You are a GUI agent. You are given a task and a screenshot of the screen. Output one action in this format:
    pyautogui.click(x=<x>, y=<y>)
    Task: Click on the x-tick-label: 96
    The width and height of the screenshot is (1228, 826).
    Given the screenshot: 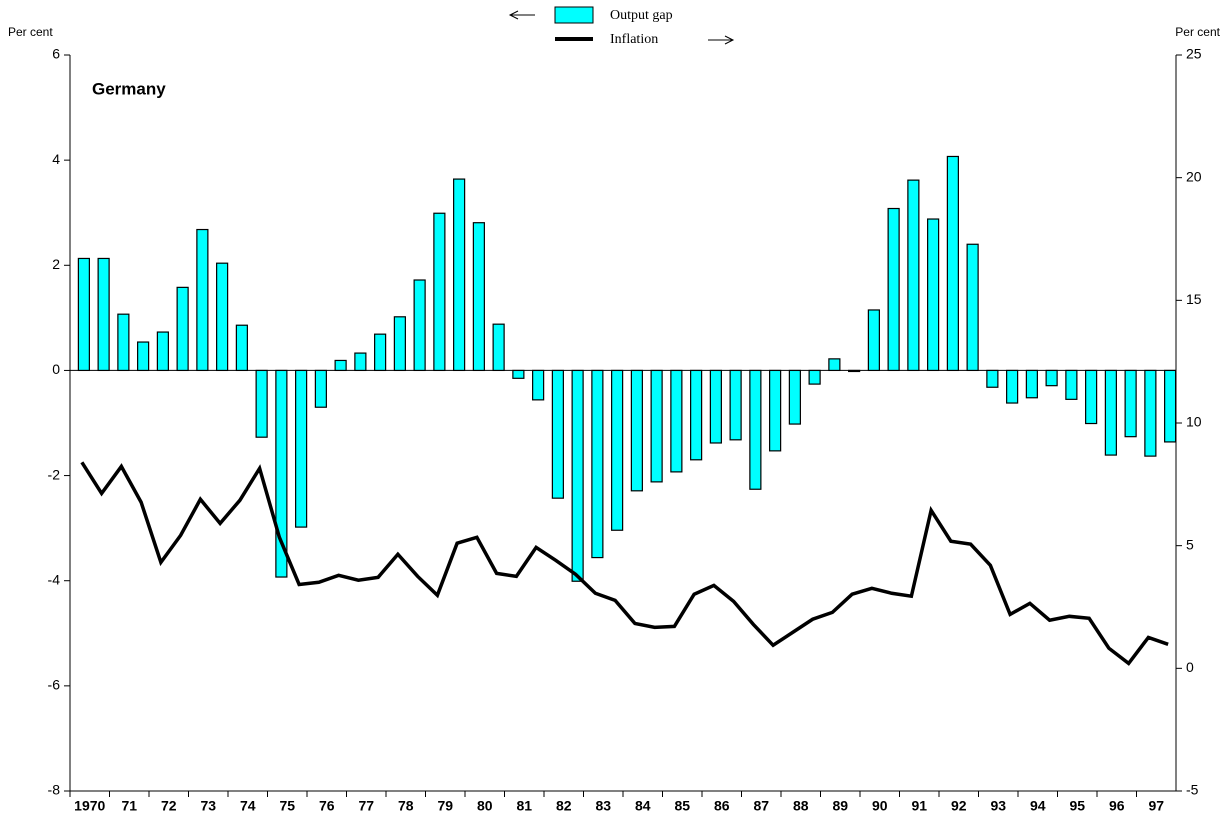 What is the action you would take?
    pyautogui.click(x=1117, y=806)
    